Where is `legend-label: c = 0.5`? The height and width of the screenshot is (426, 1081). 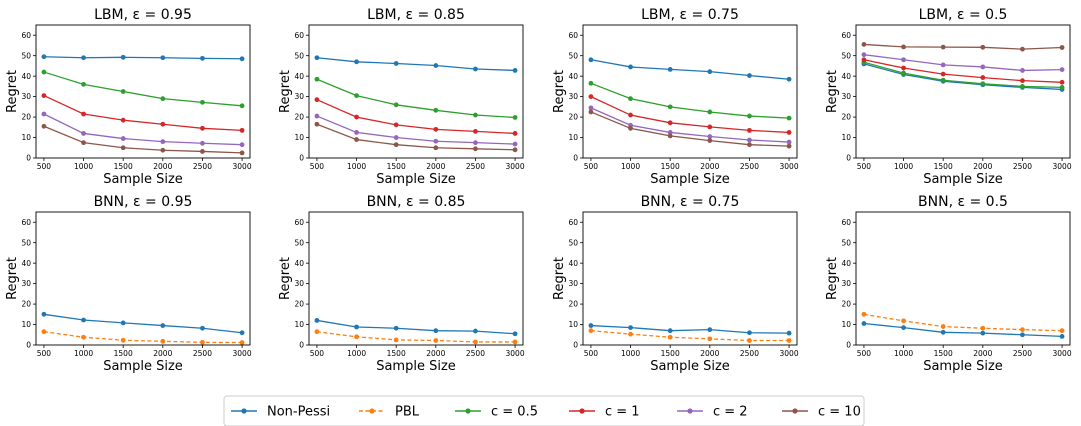 legend-label: c = 0.5 is located at coordinates (514, 412).